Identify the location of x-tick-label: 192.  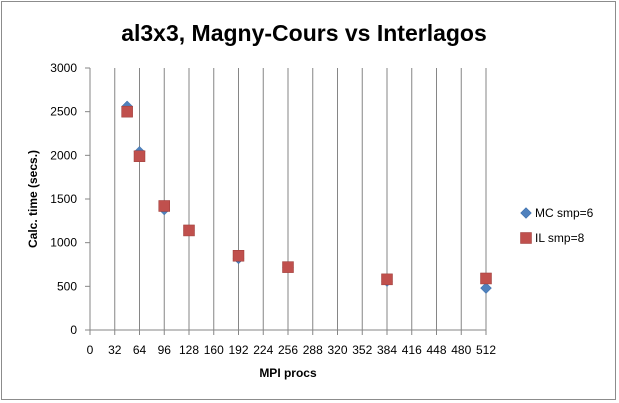
(238, 350).